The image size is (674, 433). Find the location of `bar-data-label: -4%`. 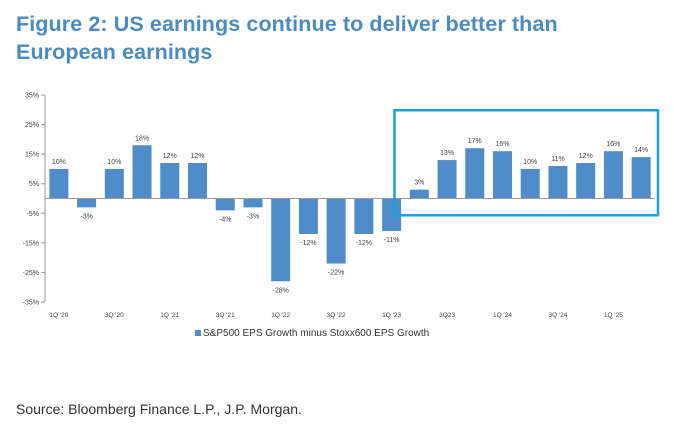

bar-data-label: -4% is located at coordinates (225, 219).